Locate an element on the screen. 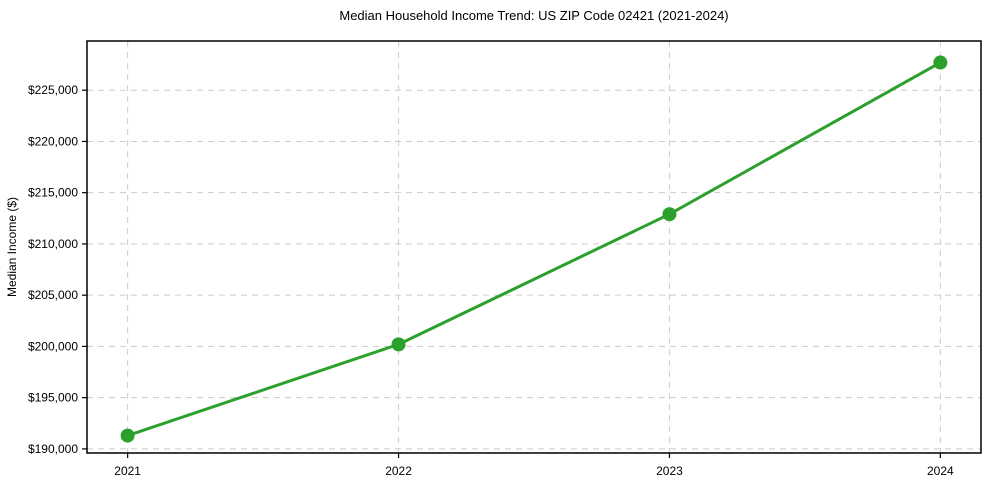  data-point-2023 is located at coordinates (669, 214).